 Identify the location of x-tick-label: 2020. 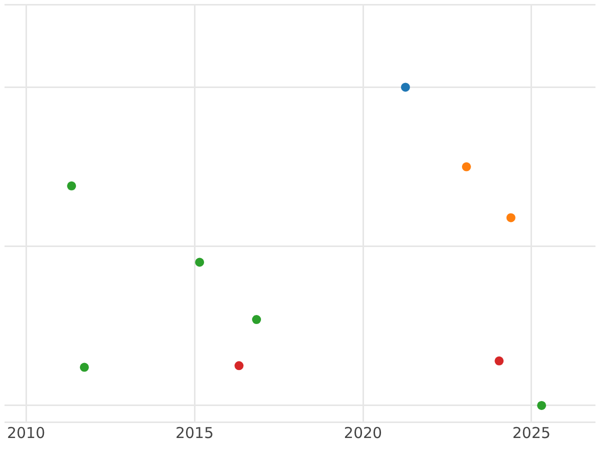
(363, 433).